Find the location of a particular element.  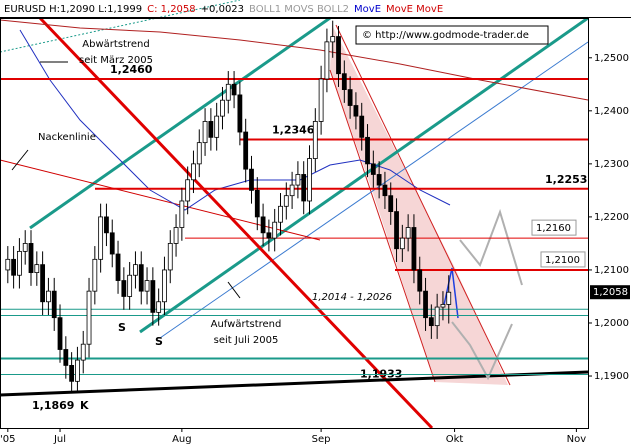

y-tick-label: 1,2000 is located at coordinates (611, 323).